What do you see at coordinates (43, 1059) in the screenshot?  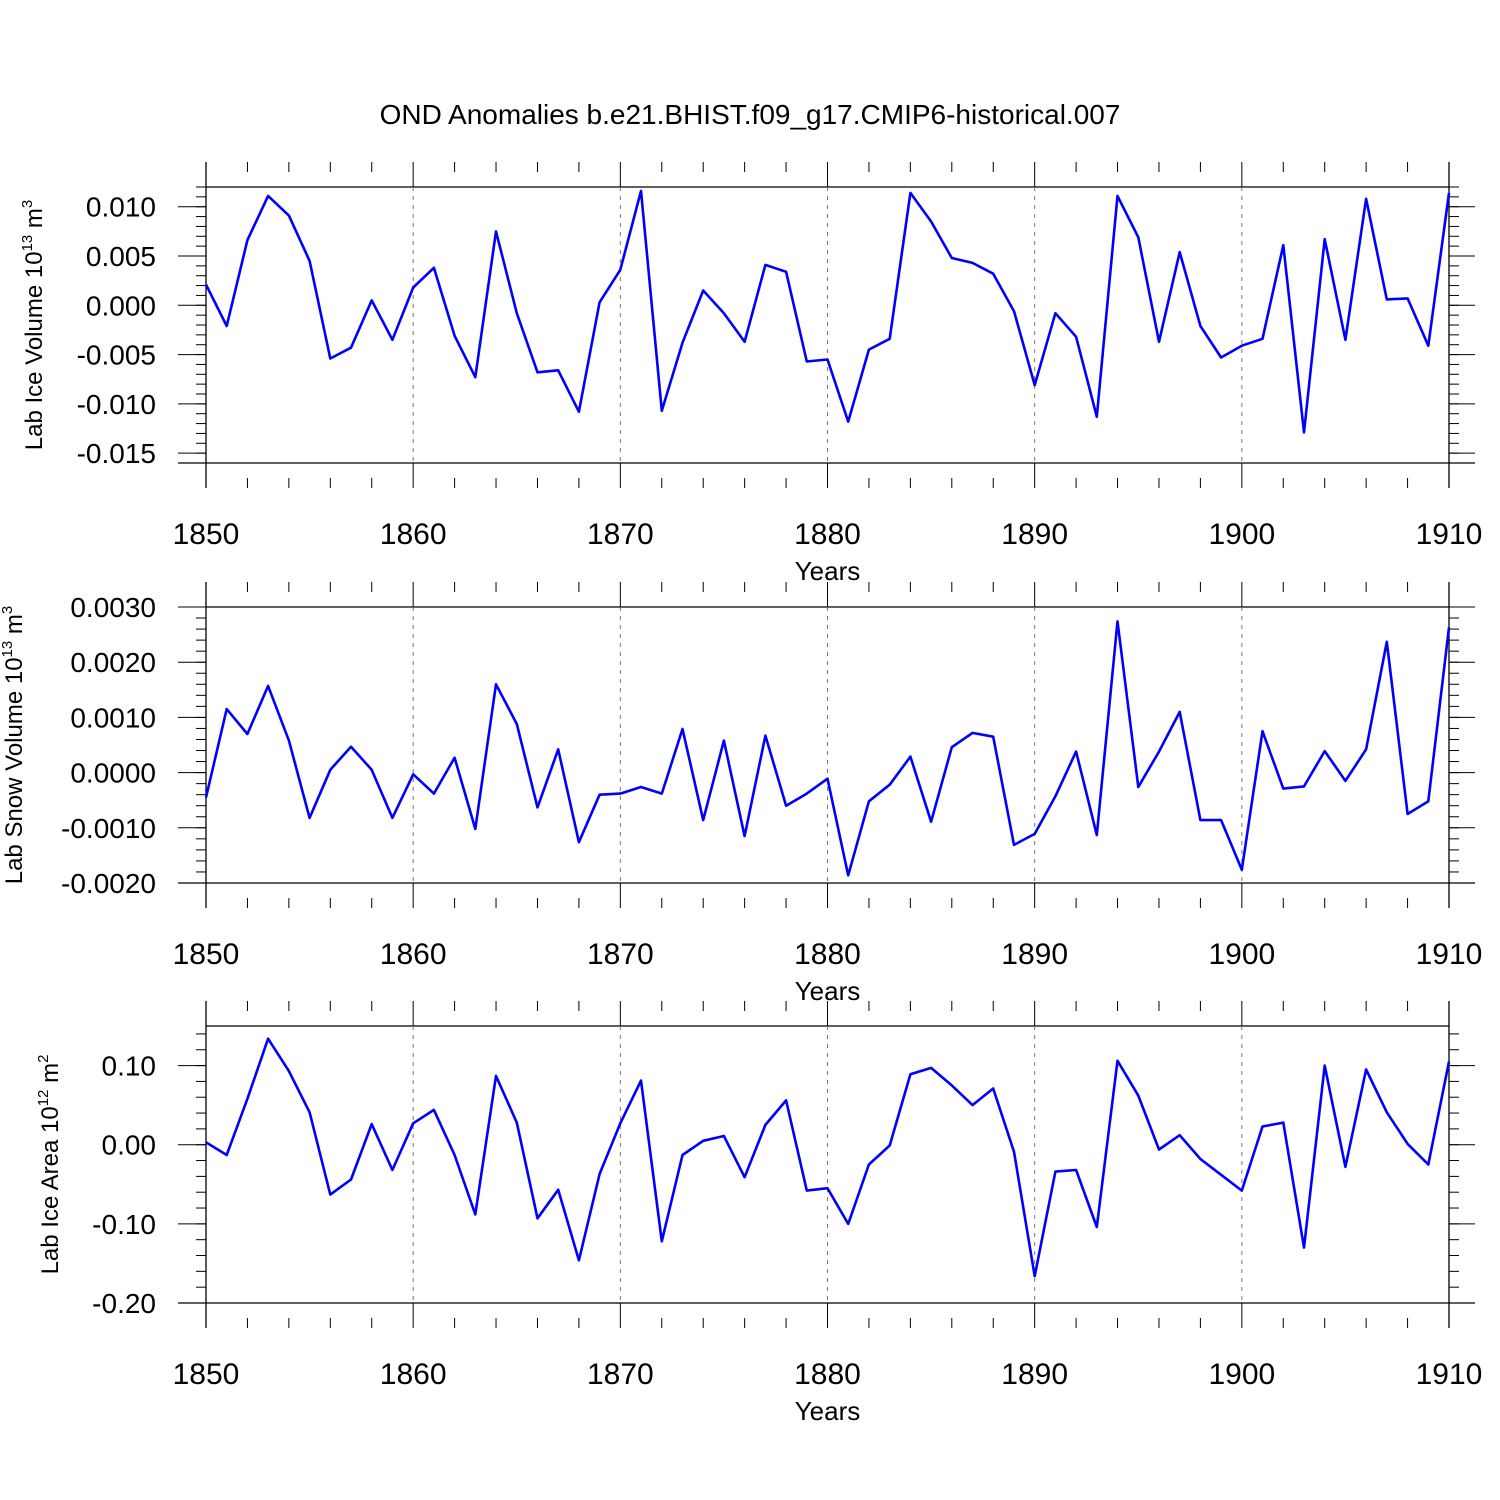 I see `y-axis-title-unit-exponent: 2` at bounding box center [43, 1059].